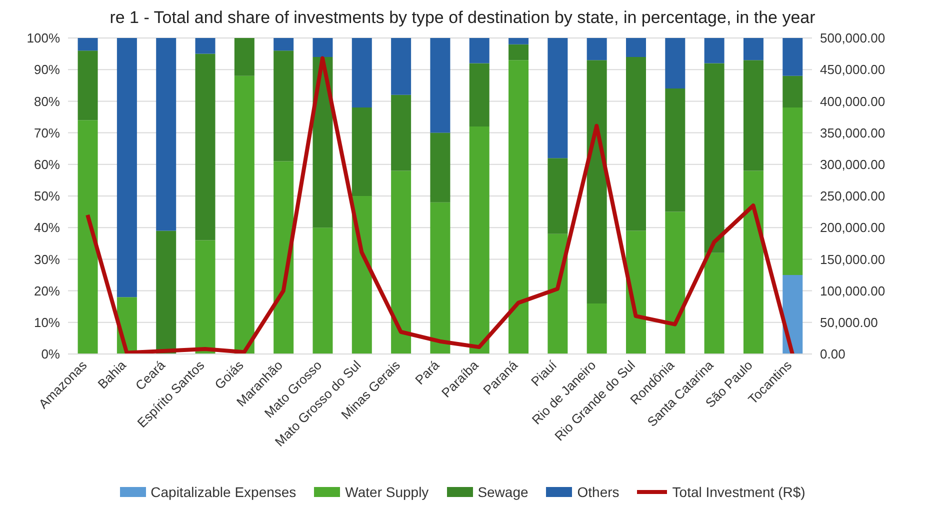 The image size is (925, 521). Describe the element at coordinates (853, 38) in the screenshot. I see `y2-tick-label: 500,000.00` at that location.